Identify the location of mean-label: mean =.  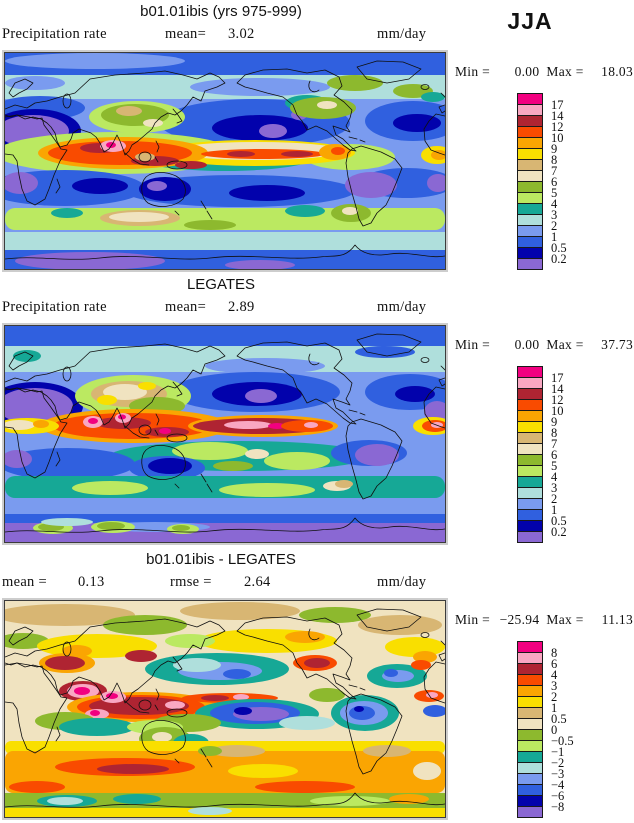
(25, 582).